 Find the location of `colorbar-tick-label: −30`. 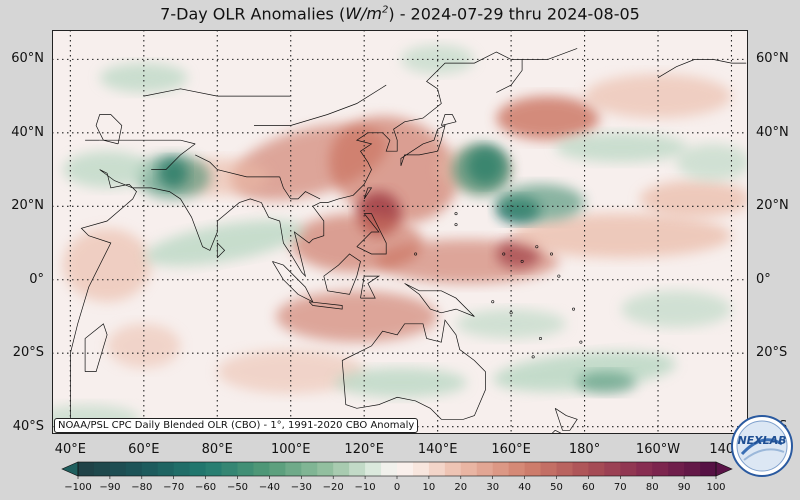

colorbar-tick-label: −30 is located at coordinates (301, 487).